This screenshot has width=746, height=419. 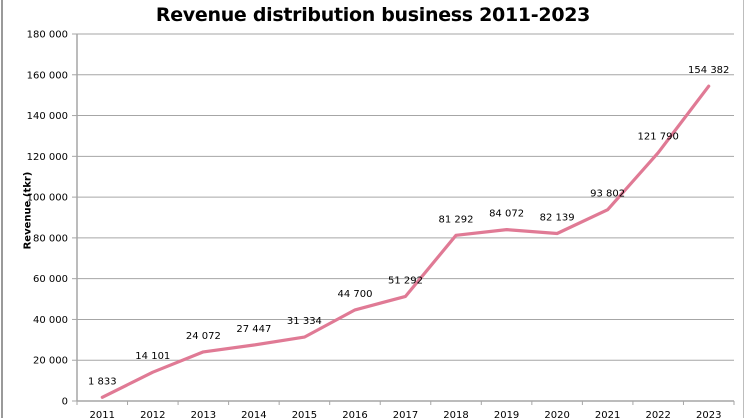 I want to click on data-label: 154 382, so click(x=708, y=70).